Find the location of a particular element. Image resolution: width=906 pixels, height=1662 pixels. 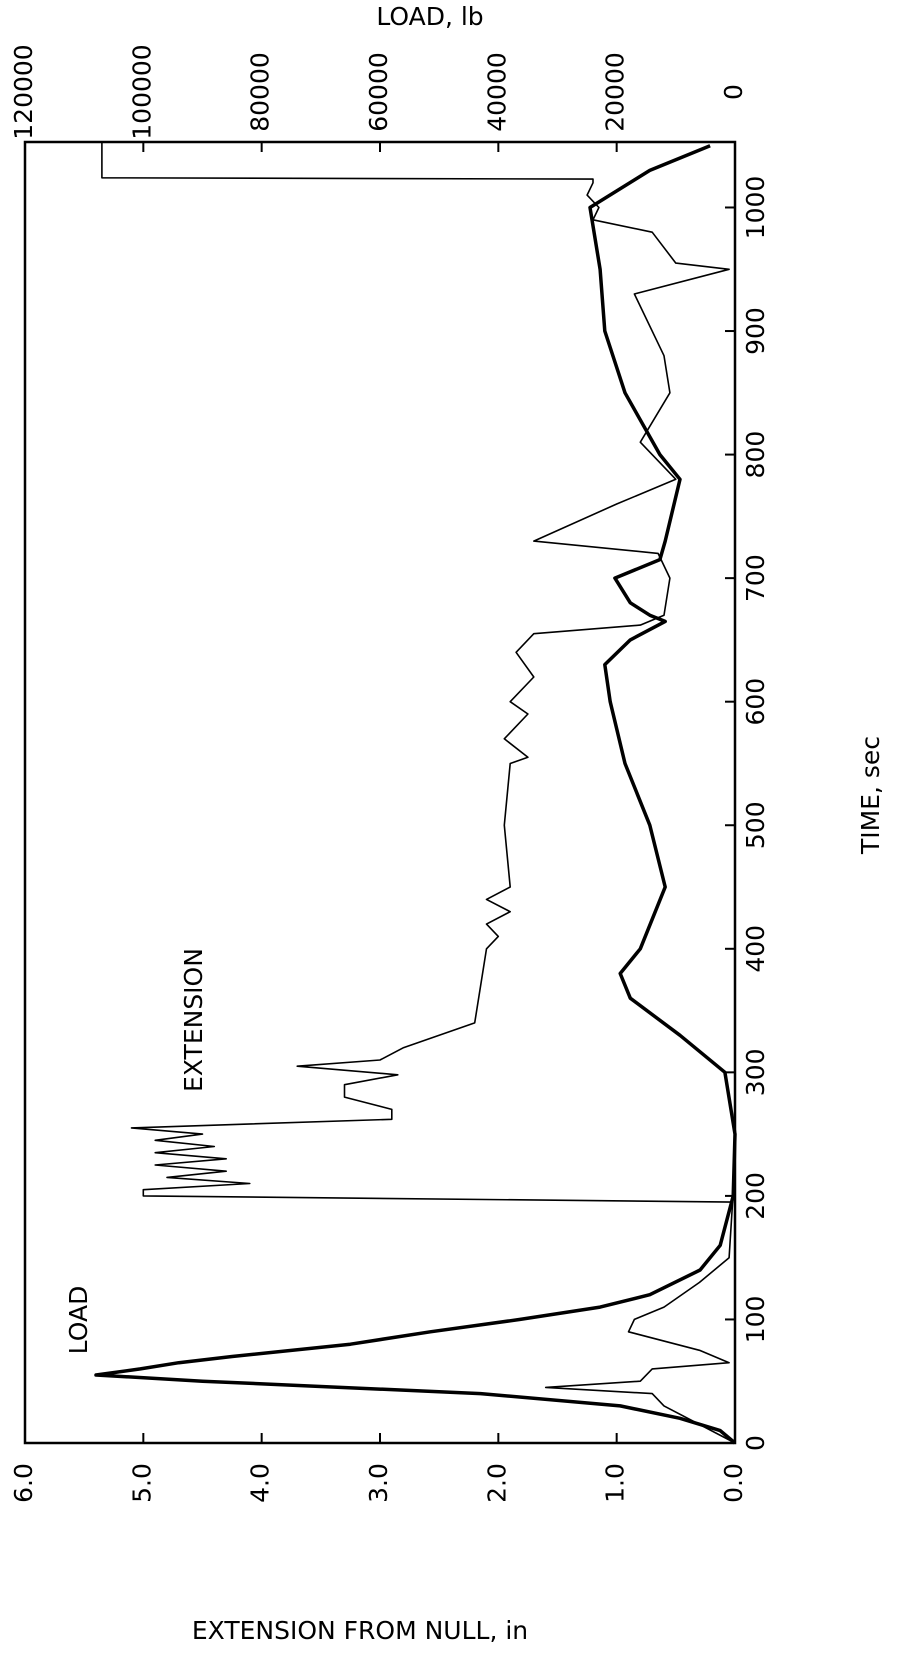

x-tick-label: 800 is located at coordinates (755, 455).